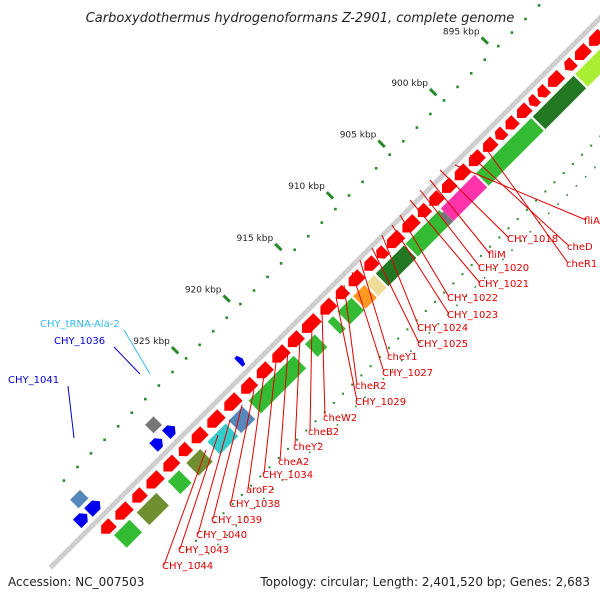 Image resolution: width=600 pixels, height=600 pixels. Describe the element at coordinates (340, 418) in the screenshot. I see `gene-label: cheW2` at that location.